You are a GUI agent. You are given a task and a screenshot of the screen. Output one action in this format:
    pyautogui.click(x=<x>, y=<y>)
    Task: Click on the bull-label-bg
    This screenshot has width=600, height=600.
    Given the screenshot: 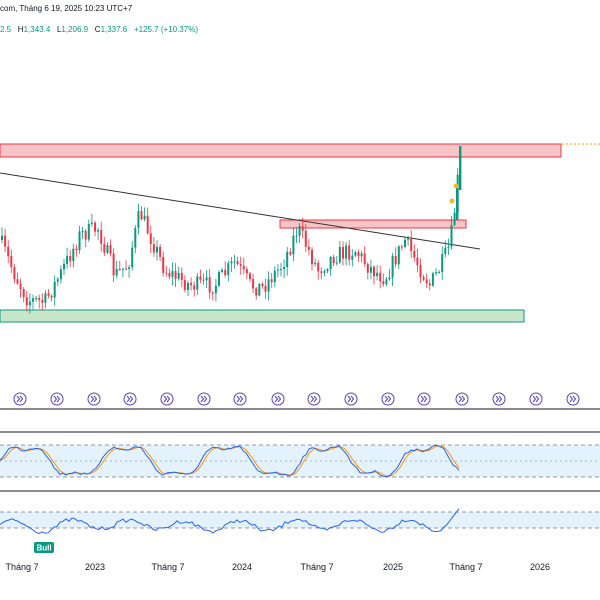 What is the action you would take?
    pyautogui.click(x=44, y=547)
    